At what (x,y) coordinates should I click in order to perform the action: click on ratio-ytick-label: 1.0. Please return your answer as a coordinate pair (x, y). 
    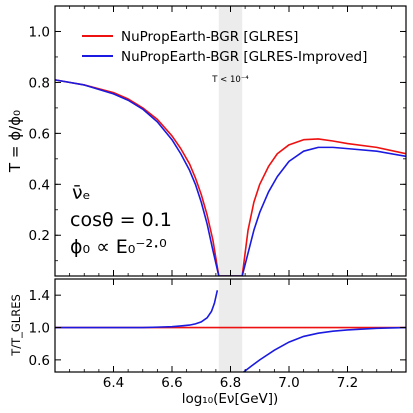
    Looking at the image, I should click on (39, 329).